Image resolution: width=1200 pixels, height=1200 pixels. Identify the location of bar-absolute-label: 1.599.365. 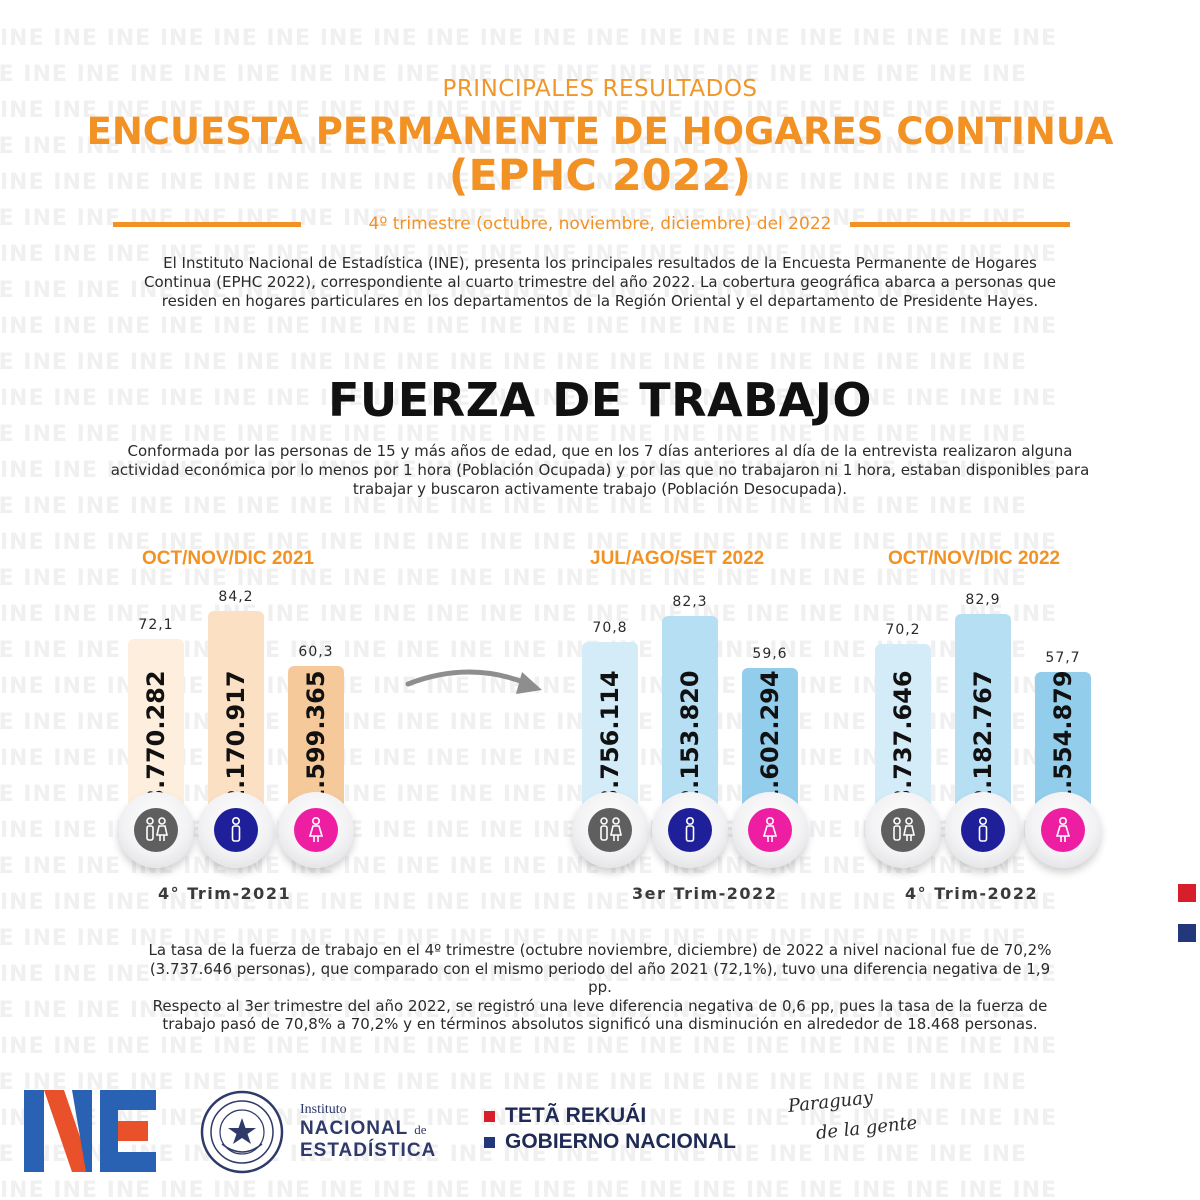
(316, 738).